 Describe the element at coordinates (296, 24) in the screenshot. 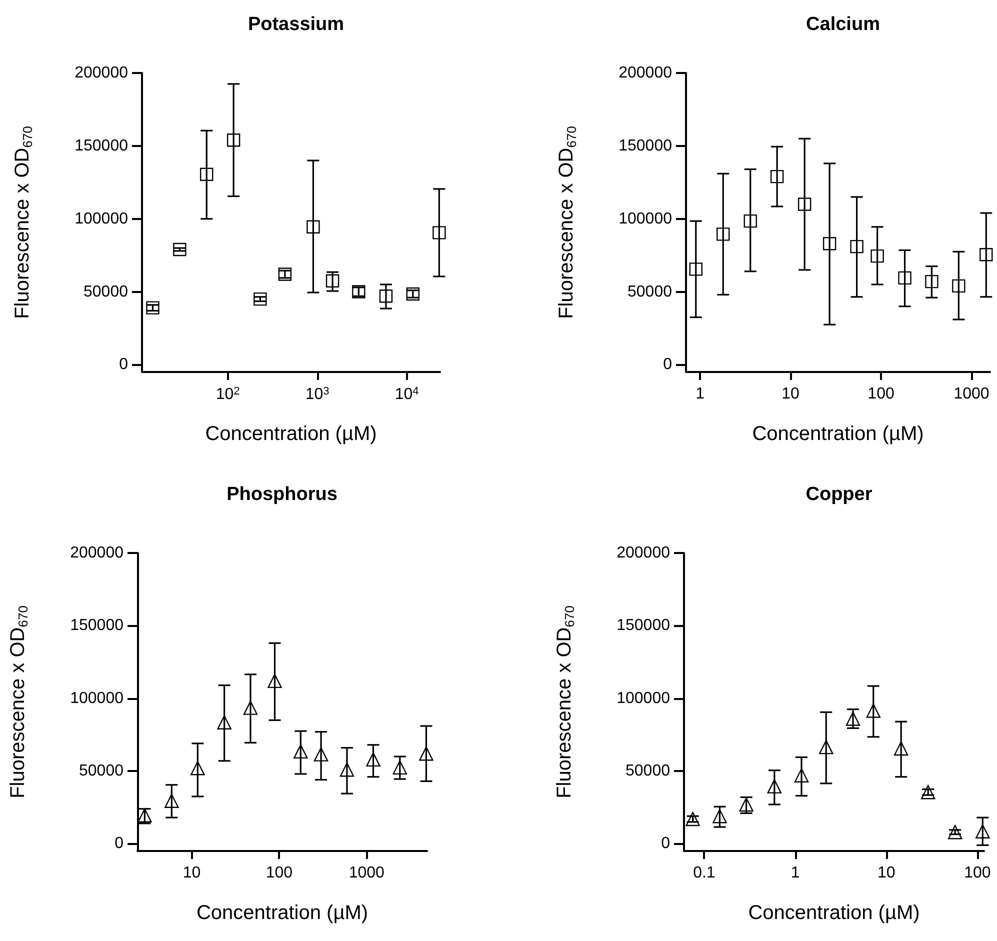

I see `chart-title: Potassium` at that location.